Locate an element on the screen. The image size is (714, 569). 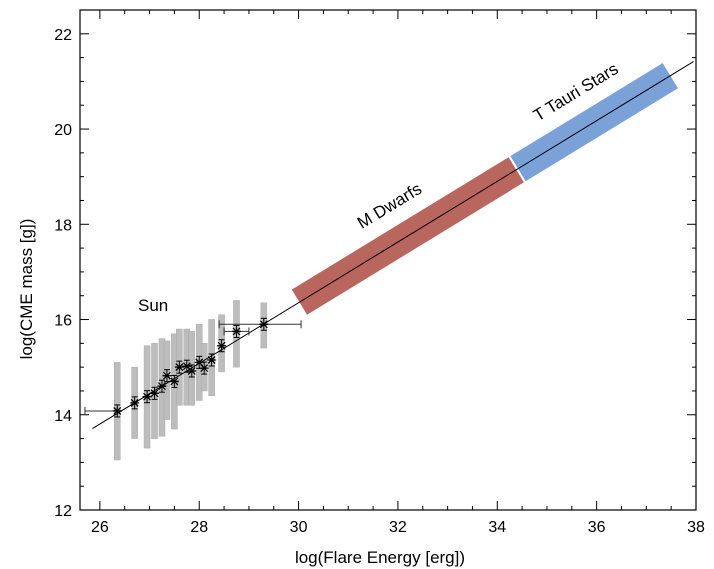
sun-label: Sun is located at coordinates (153, 305).